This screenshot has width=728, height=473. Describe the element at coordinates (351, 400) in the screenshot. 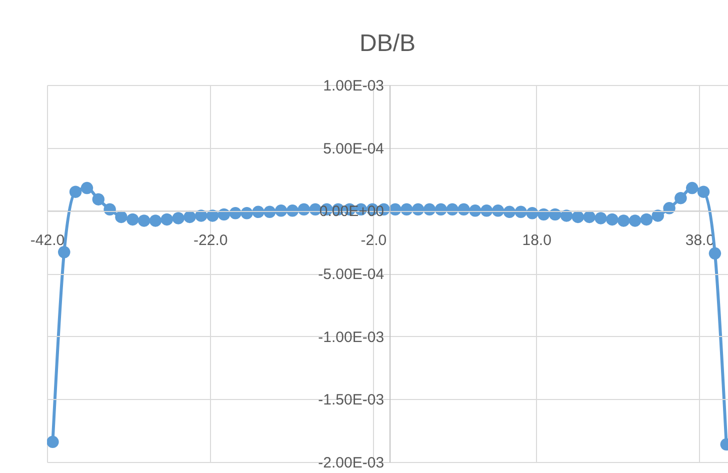

I see `y-tick-label: -1.50E-03` at that location.